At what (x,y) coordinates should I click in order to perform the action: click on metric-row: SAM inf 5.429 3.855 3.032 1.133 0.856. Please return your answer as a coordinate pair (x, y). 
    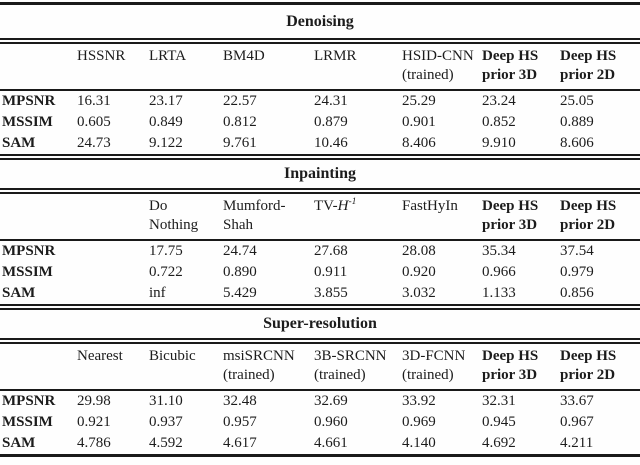
    Looking at the image, I should click on (320, 293).